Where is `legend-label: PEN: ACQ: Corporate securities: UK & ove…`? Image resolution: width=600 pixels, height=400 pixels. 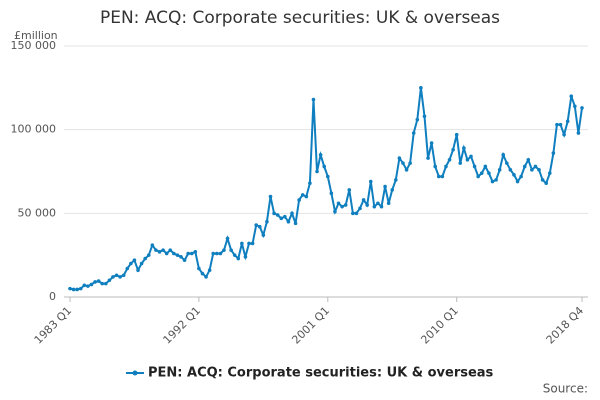
legend-label: PEN: ACQ: Corporate securities: UK & ove… is located at coordinates (321, 373).